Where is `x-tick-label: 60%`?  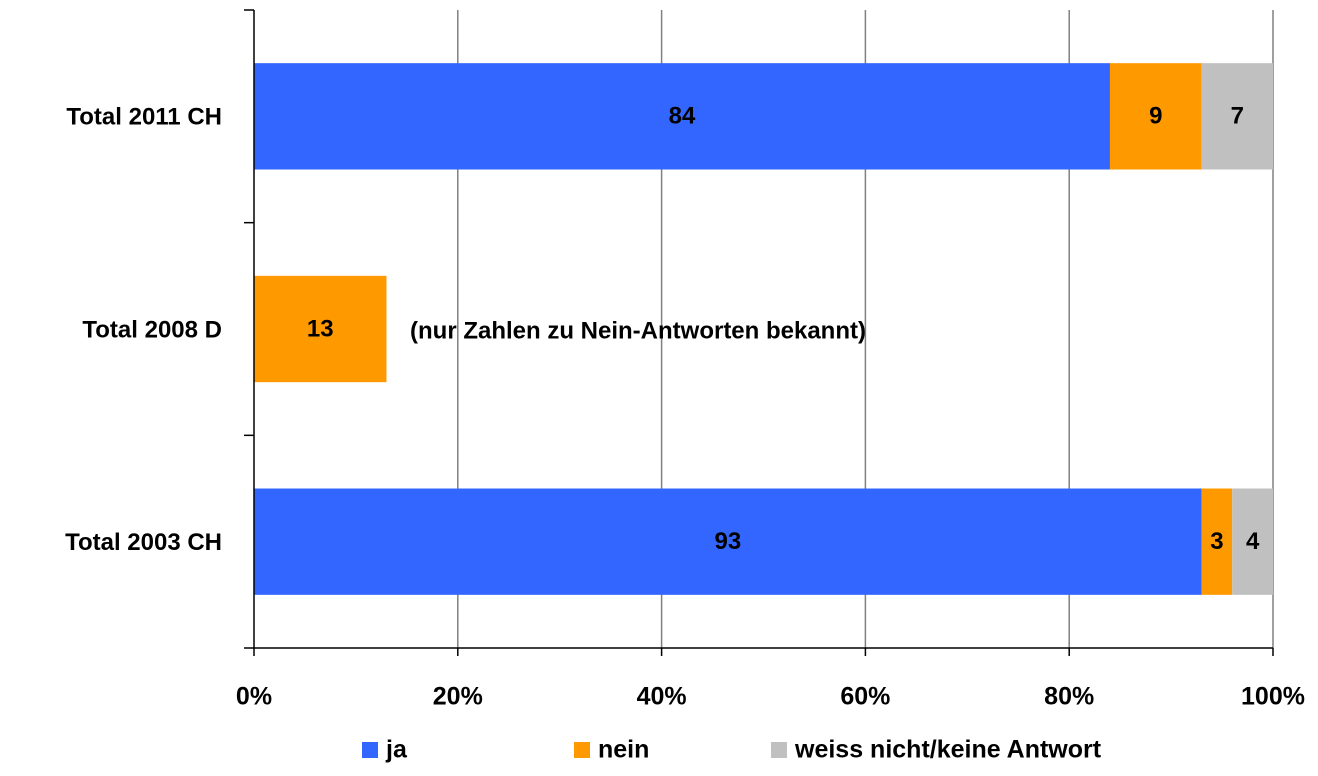
x-tick-label: 60% is located at coordinates (865, 697).